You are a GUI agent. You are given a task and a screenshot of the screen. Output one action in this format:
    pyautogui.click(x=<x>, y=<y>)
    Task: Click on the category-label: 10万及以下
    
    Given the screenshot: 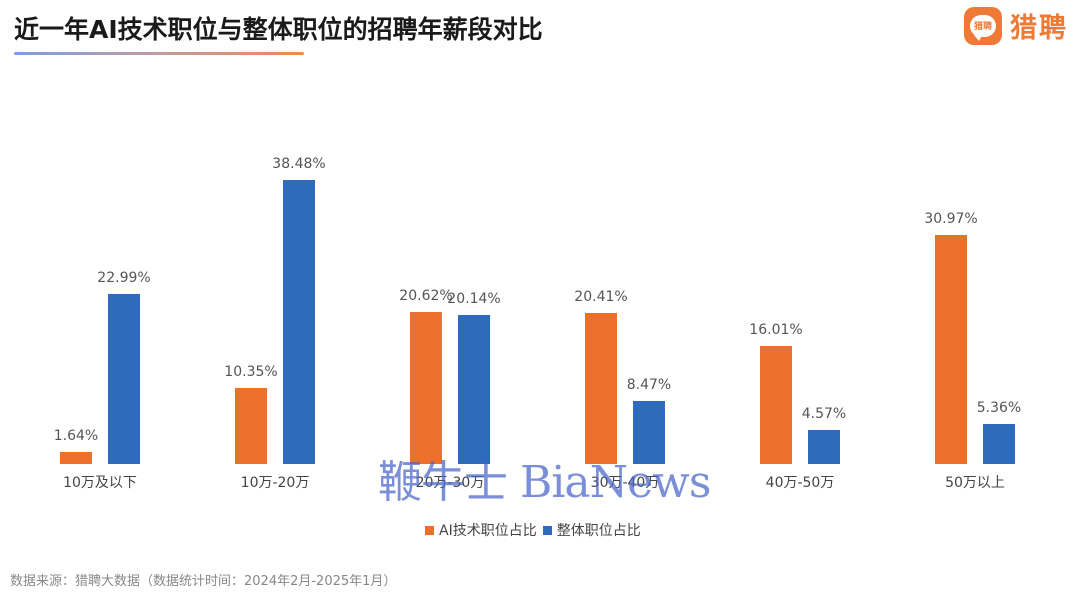 What is the action you would take?
    pyautogui.click(x=100, y=483)
    